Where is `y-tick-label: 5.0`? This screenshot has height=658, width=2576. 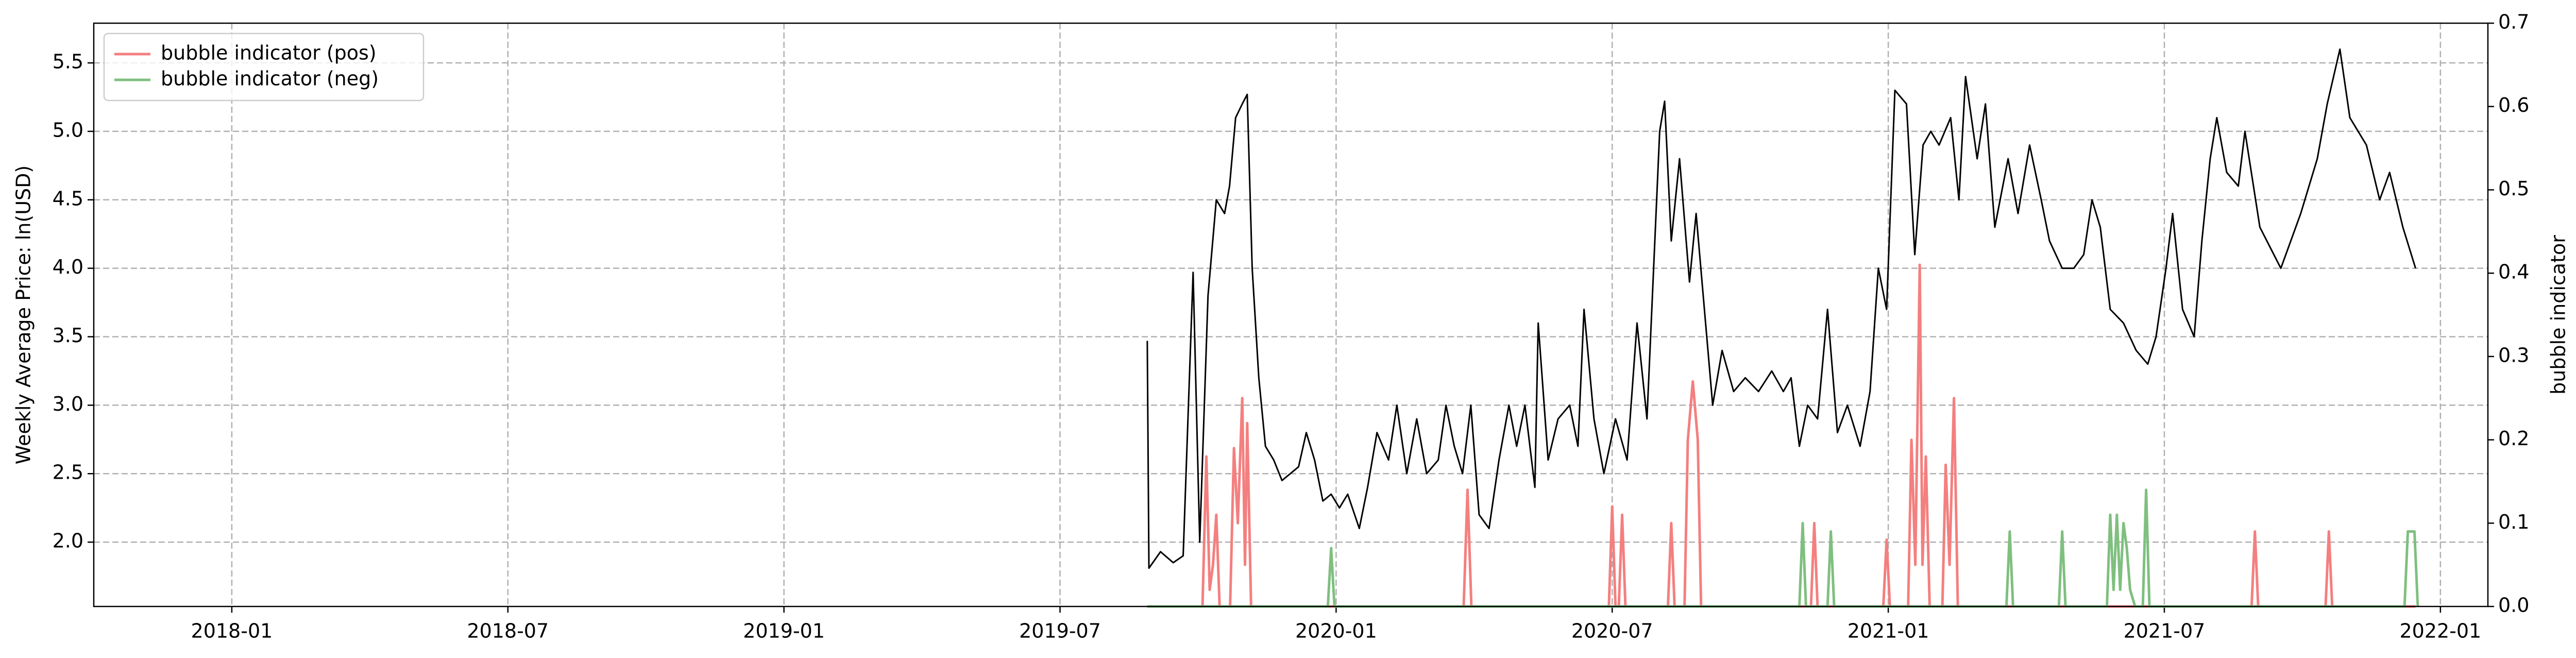 y-tick-label: 5.0 is located at coordinates (68, 130).